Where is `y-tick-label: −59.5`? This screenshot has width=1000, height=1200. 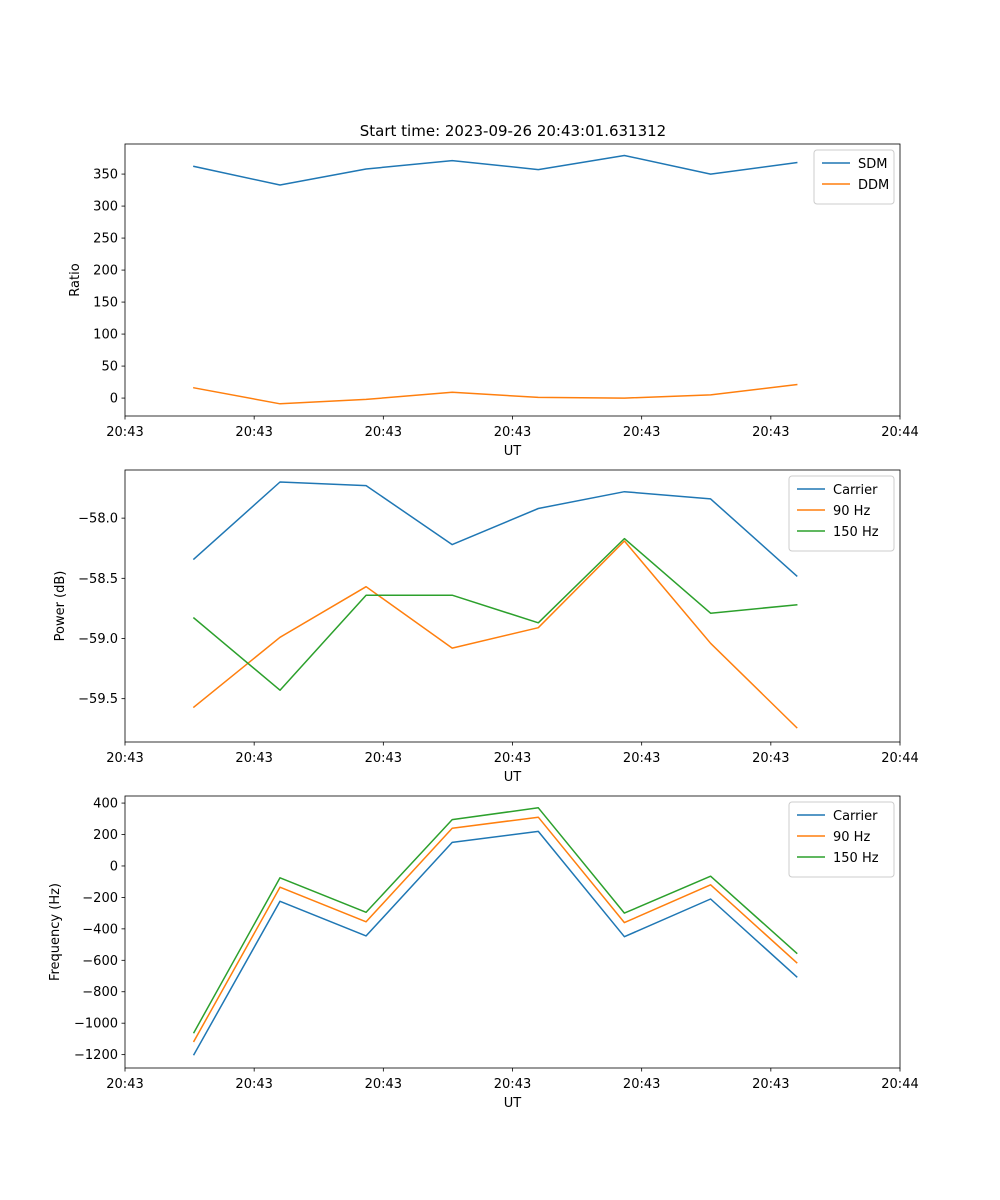
y-tick-label: −59.5 is located at coordinates (98, 699).